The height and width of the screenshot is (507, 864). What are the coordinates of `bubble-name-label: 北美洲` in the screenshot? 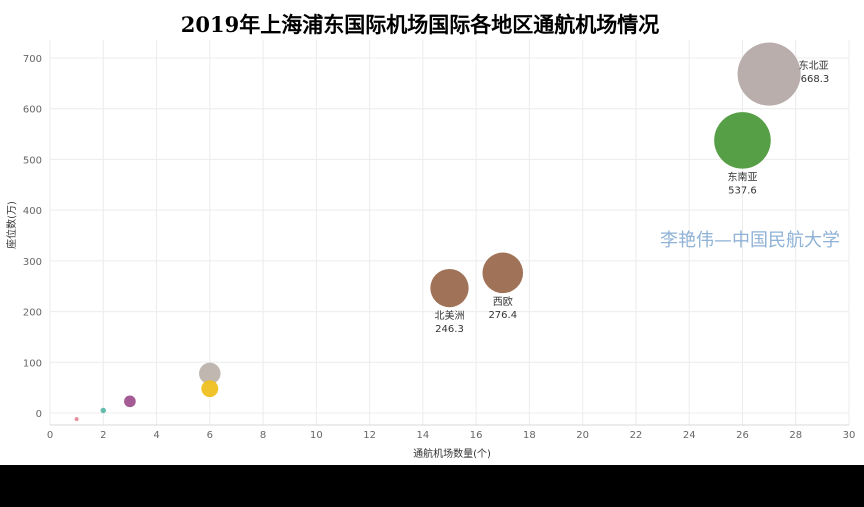 It's located at (450, 315).